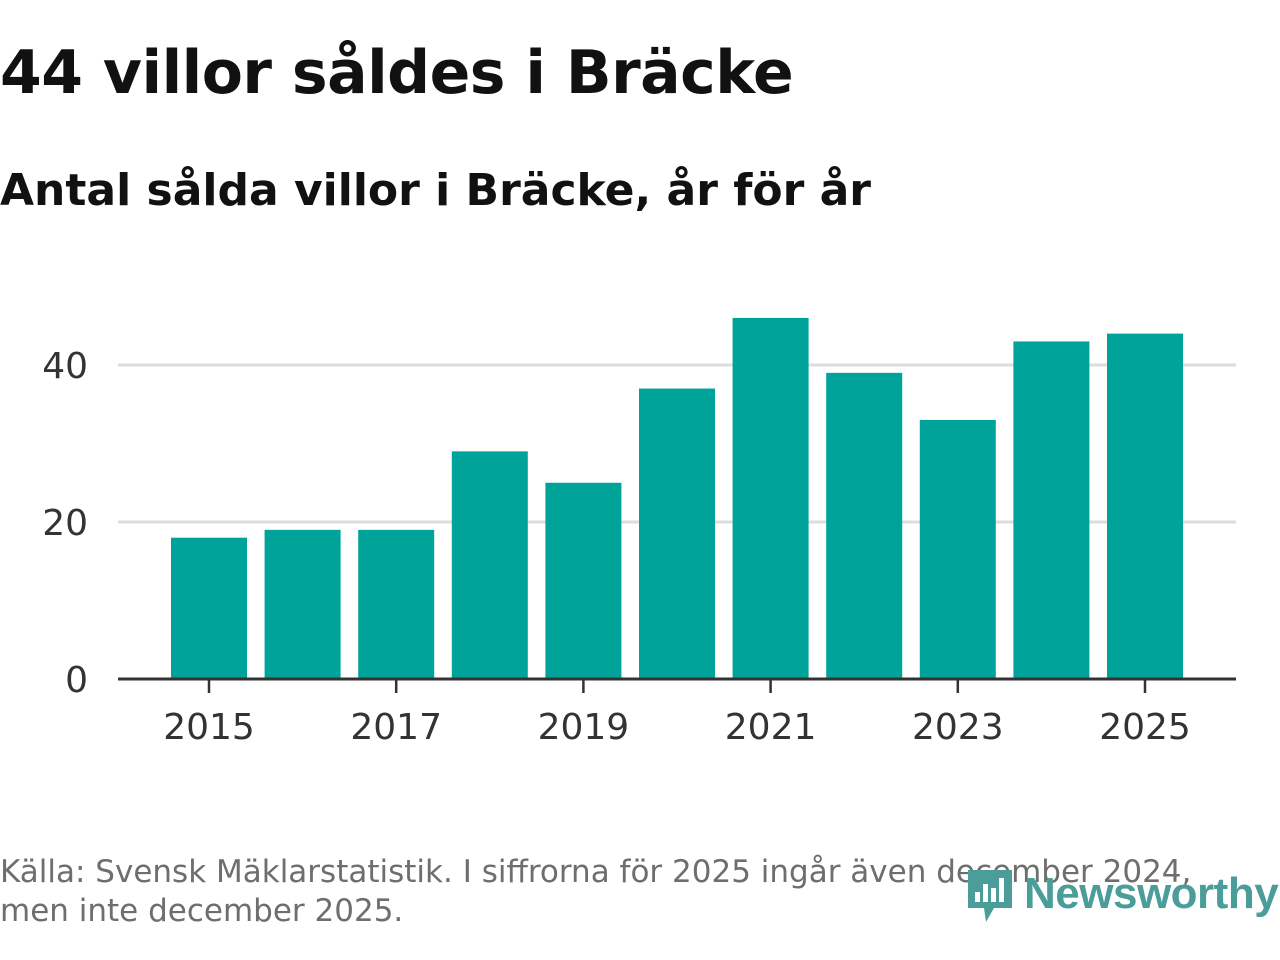 The width and height of the screenshot is (1280, 960). Describe the element at coordinates (65, 523) in the screenshot. I see `y-tick-label-20: 20` at that location.